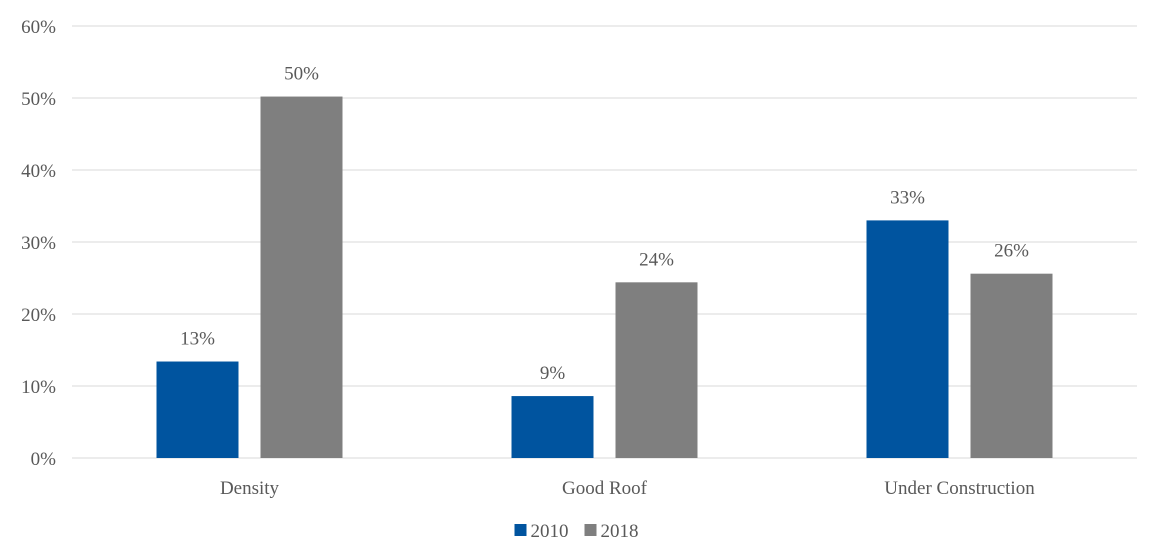 This screenshot has width=1155, height=545. Describe the element at coordinates (550, 531) in the screenshot. I see `legend-label: 2010` at that location.